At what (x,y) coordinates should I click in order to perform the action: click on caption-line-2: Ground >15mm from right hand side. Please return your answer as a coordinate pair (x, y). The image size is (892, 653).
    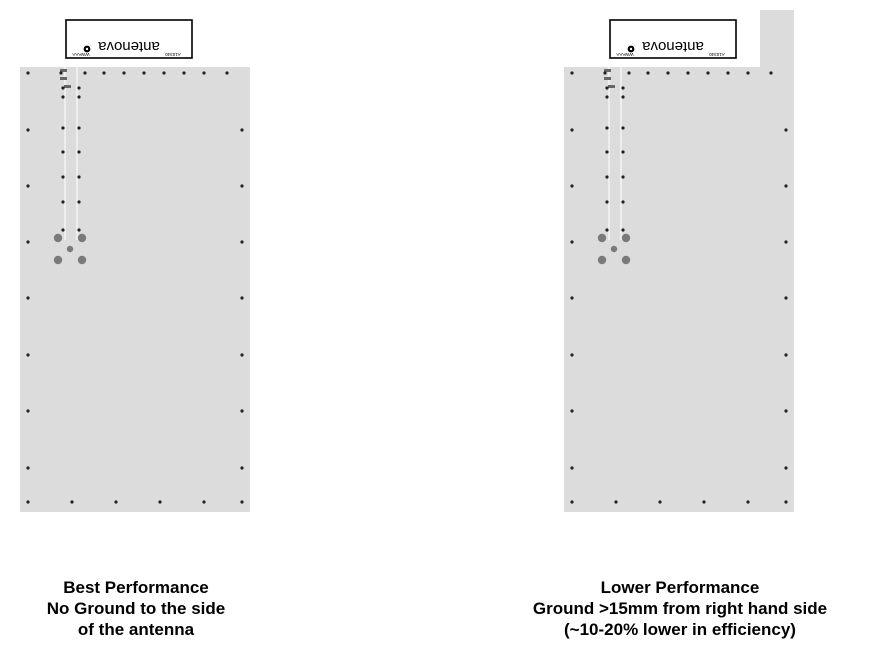
    Looking at the image, I should click on (680, 608).